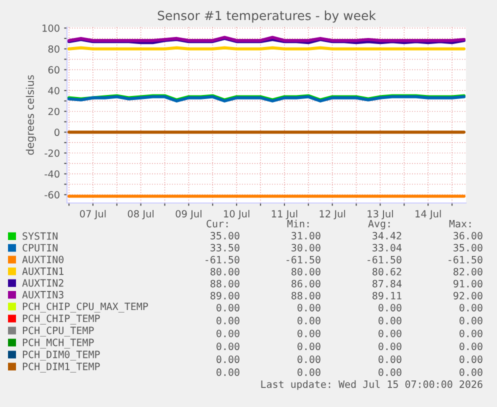  What do you see at coordinates (225, 248) in the screenshot?
I see `text: 33.50` at bounding box center [225, 248].